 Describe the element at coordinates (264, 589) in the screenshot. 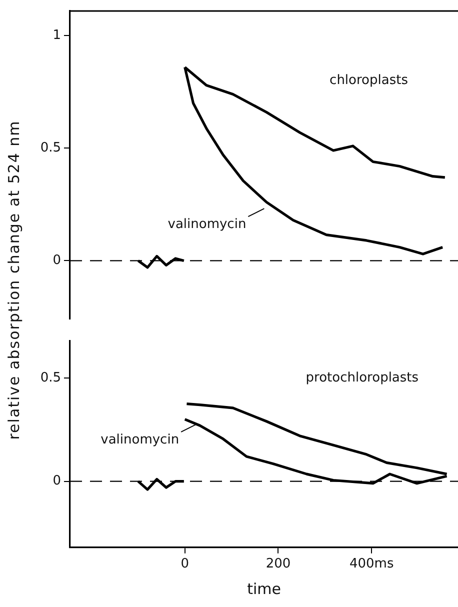

I see `x-axis-title: time` at that location.